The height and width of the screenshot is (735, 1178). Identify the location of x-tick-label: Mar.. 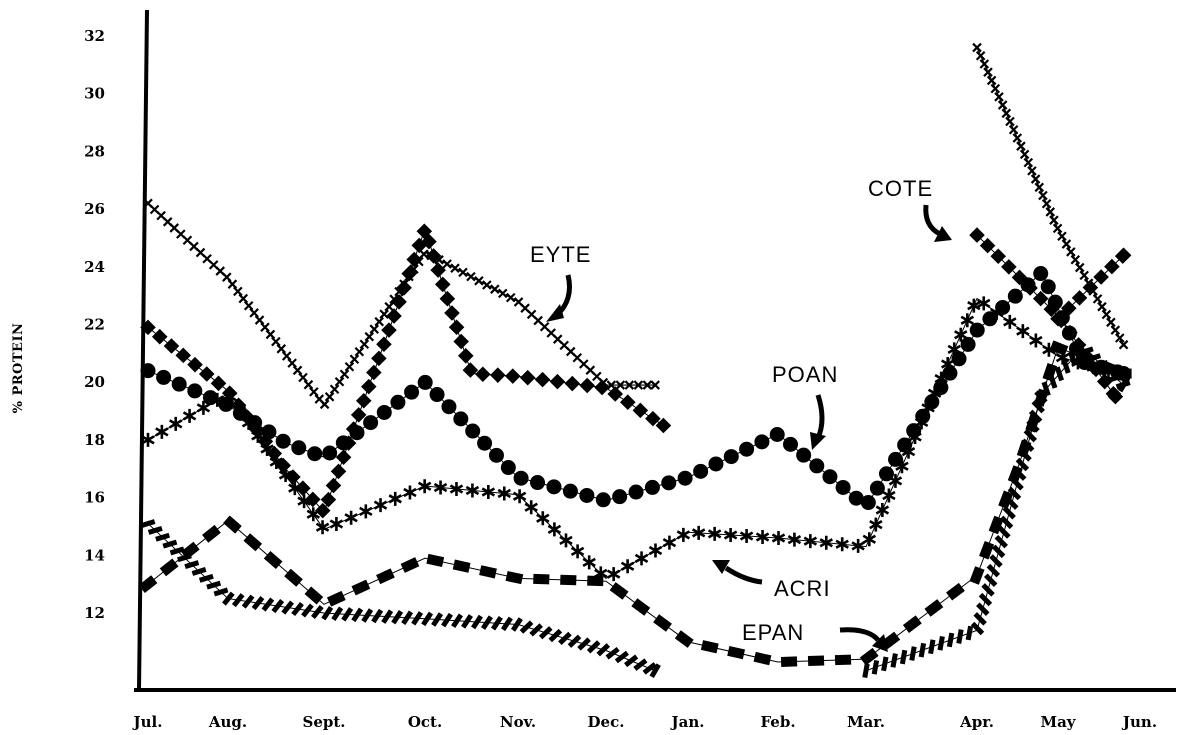
(866, 722).